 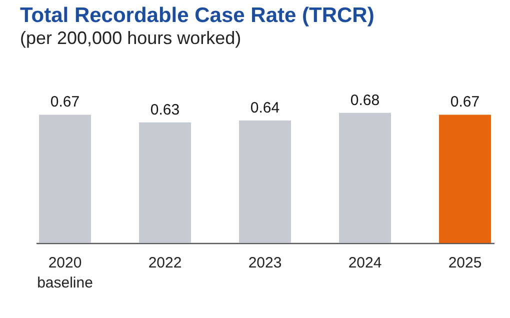 I want to click on chart-subtitle: (per 200,000 hours worked), so click(x=131, y=38).